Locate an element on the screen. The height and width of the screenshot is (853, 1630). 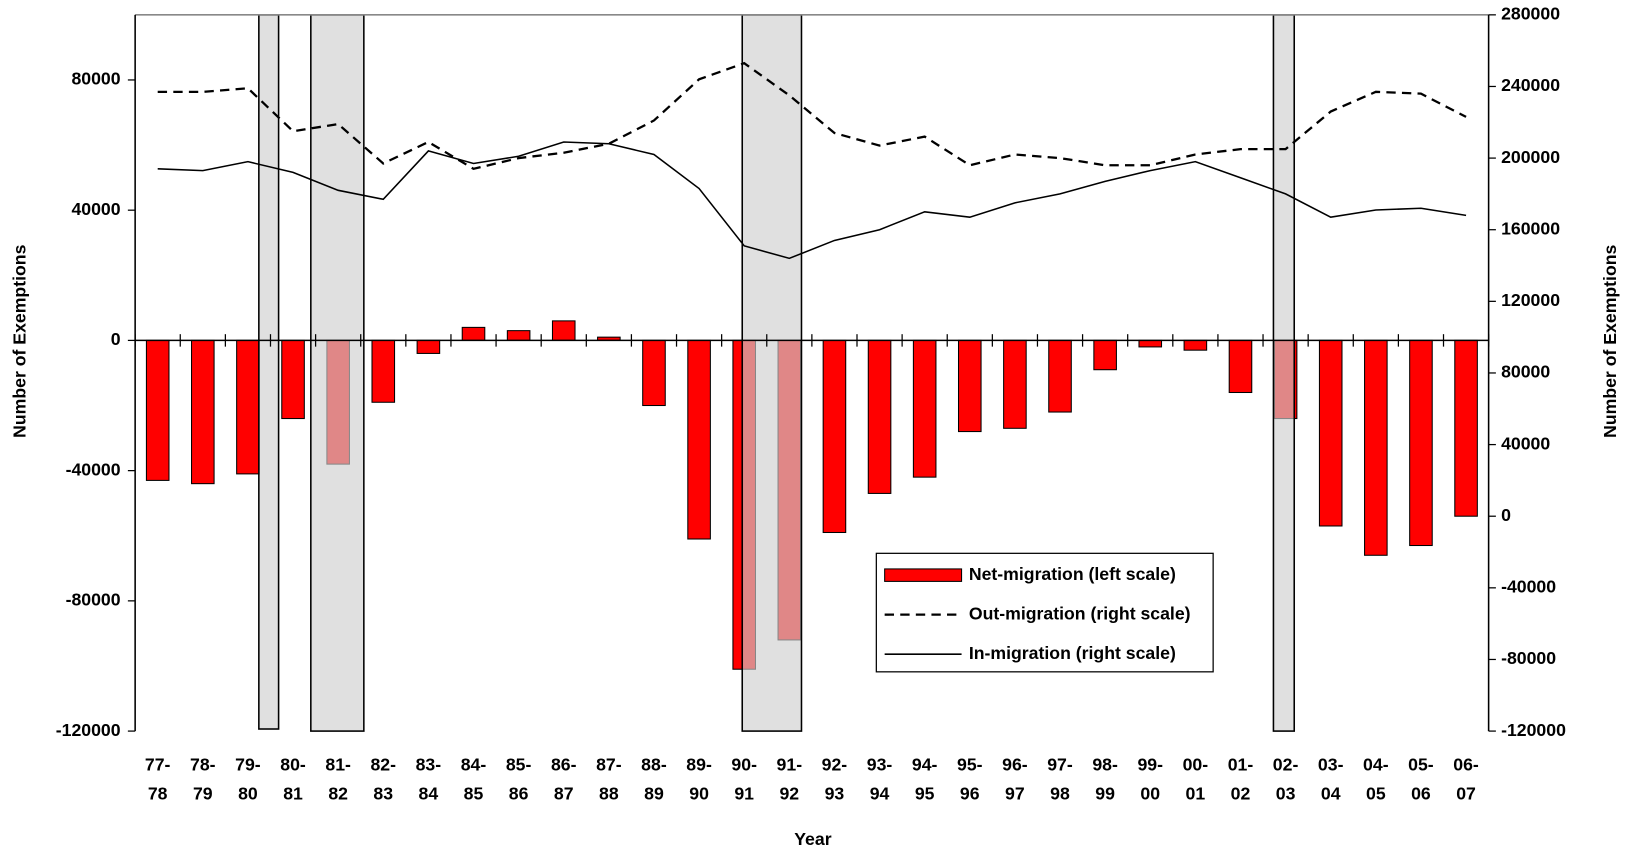
y2-tick-label: -120000 is located at coordinates (1533, 730).